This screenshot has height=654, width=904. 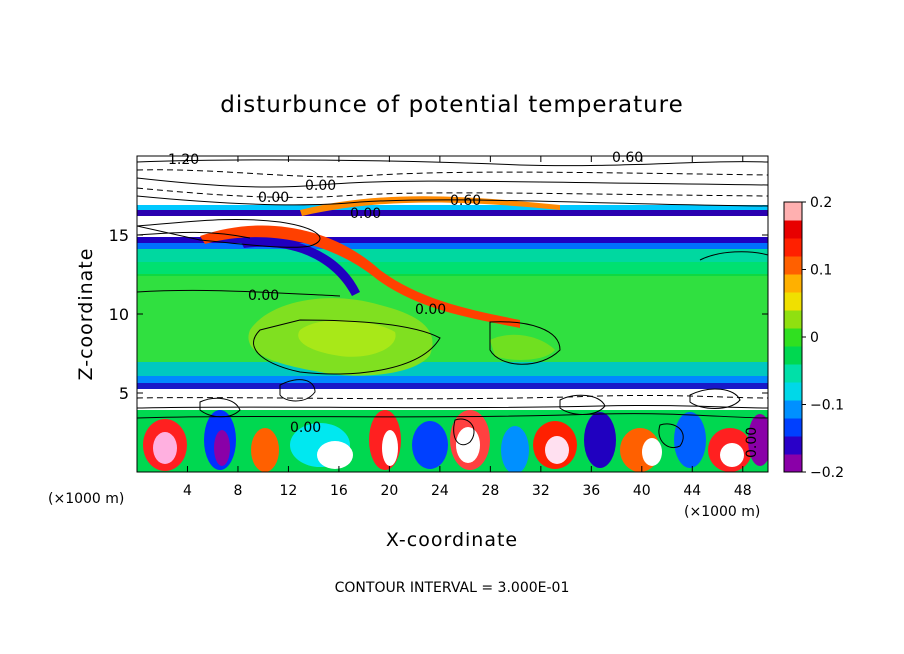 What do you see at coordinates (692, 491) in the screenshot?
I see `x-tick-label: 44` at bounding box center [692, 491].